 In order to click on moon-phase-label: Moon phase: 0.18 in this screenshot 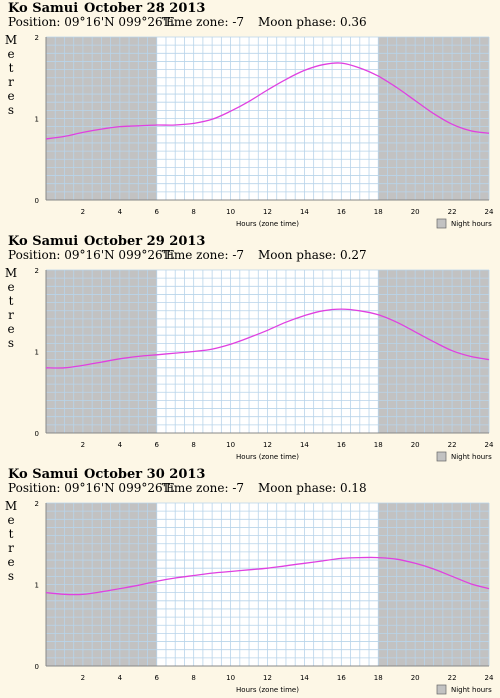, I will do `click(312, 488)`.